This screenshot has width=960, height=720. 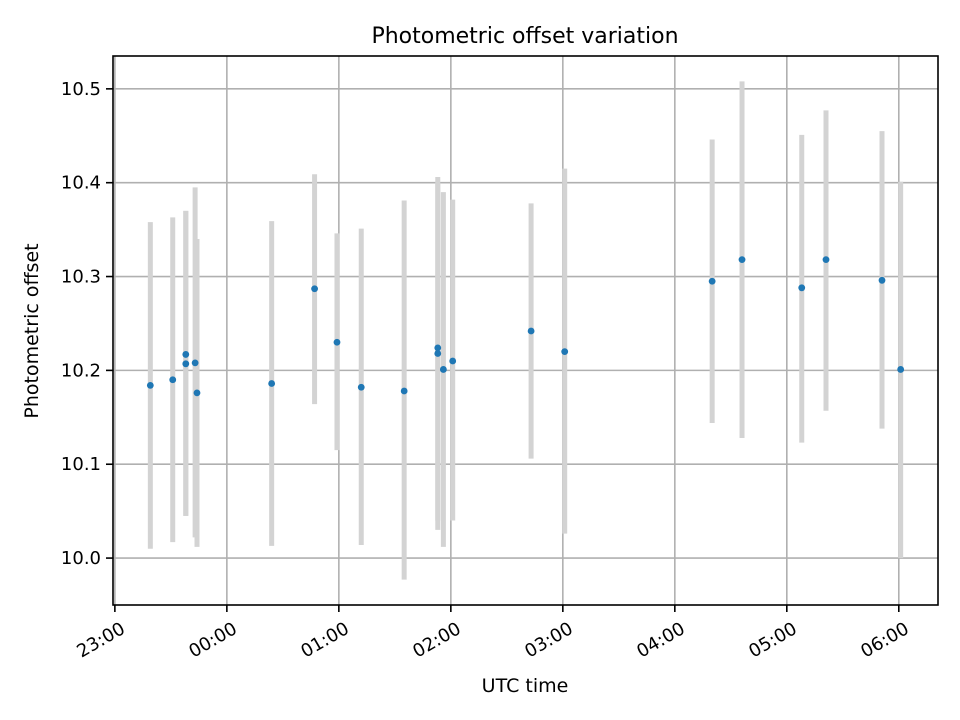 I want to click on x-tick-label: 04:00, so click(x=660, y=640).